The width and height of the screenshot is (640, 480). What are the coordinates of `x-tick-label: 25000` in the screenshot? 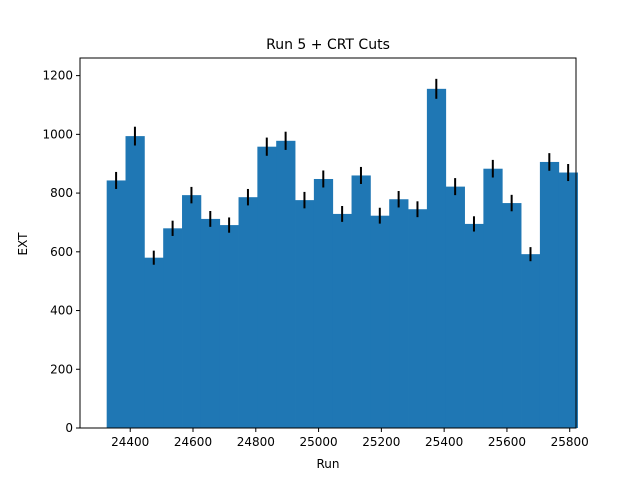 It's located at (318, 442).